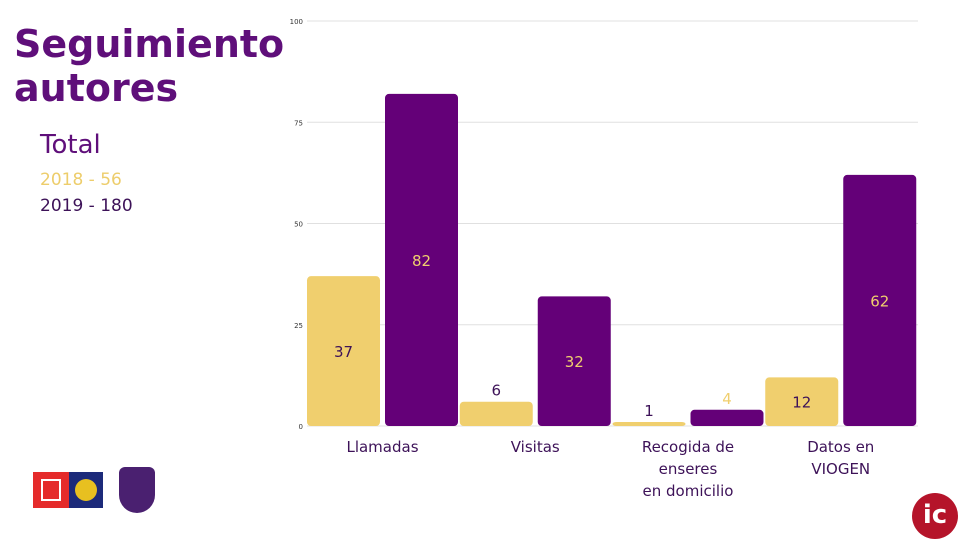 The width and height of the screenshot is (960, 540). I want to click on x-tick-label: Llamadas, so click(382, 447).